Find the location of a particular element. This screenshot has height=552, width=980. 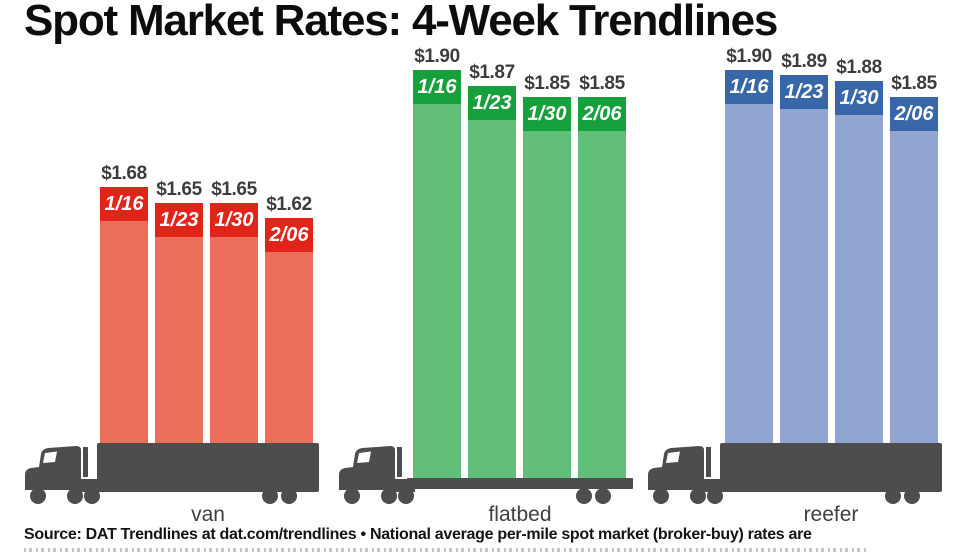

bar-van-1/30: 1/30 is located at coordinates (234, 326).